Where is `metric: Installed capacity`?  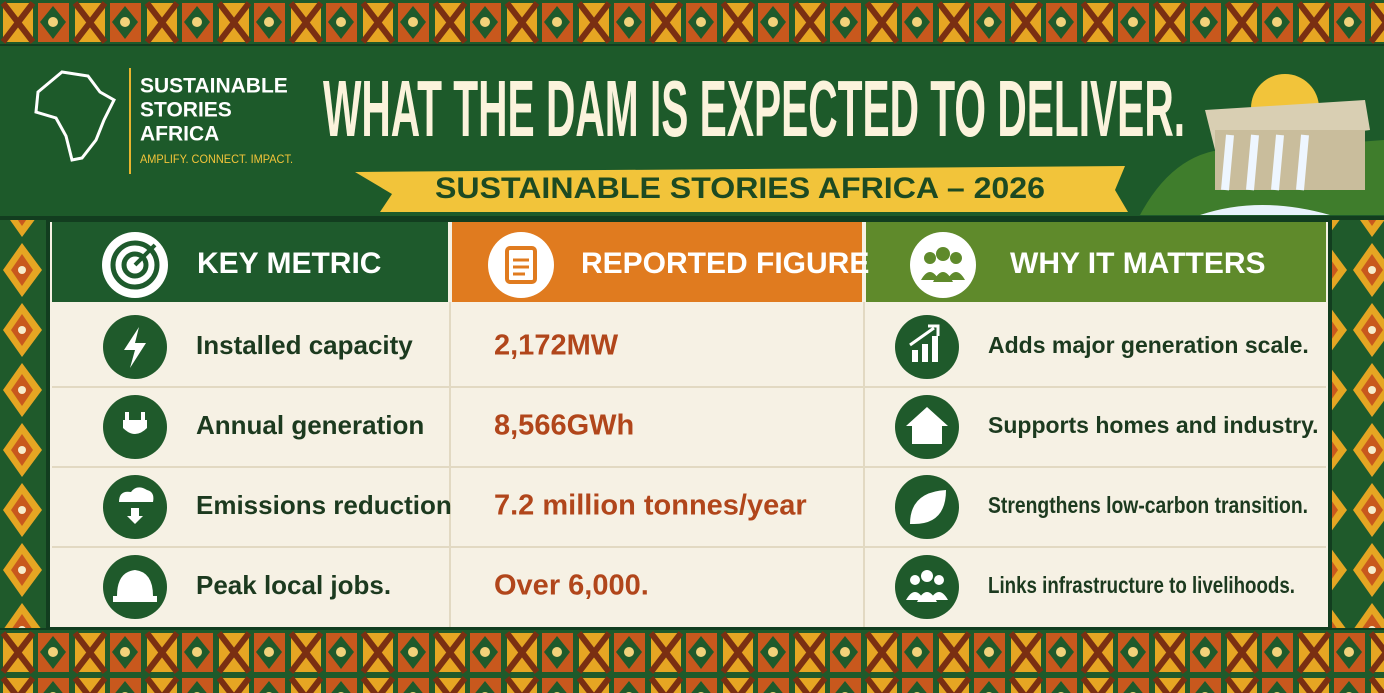
metric: Installed capacity is located at coordinates (304, 345).